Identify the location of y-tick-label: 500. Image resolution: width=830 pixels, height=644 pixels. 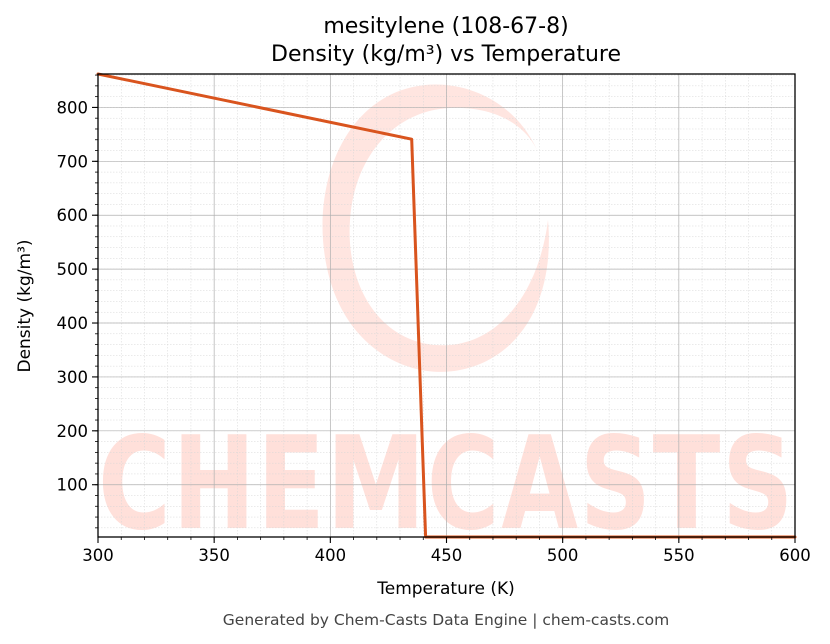
(73, 269).